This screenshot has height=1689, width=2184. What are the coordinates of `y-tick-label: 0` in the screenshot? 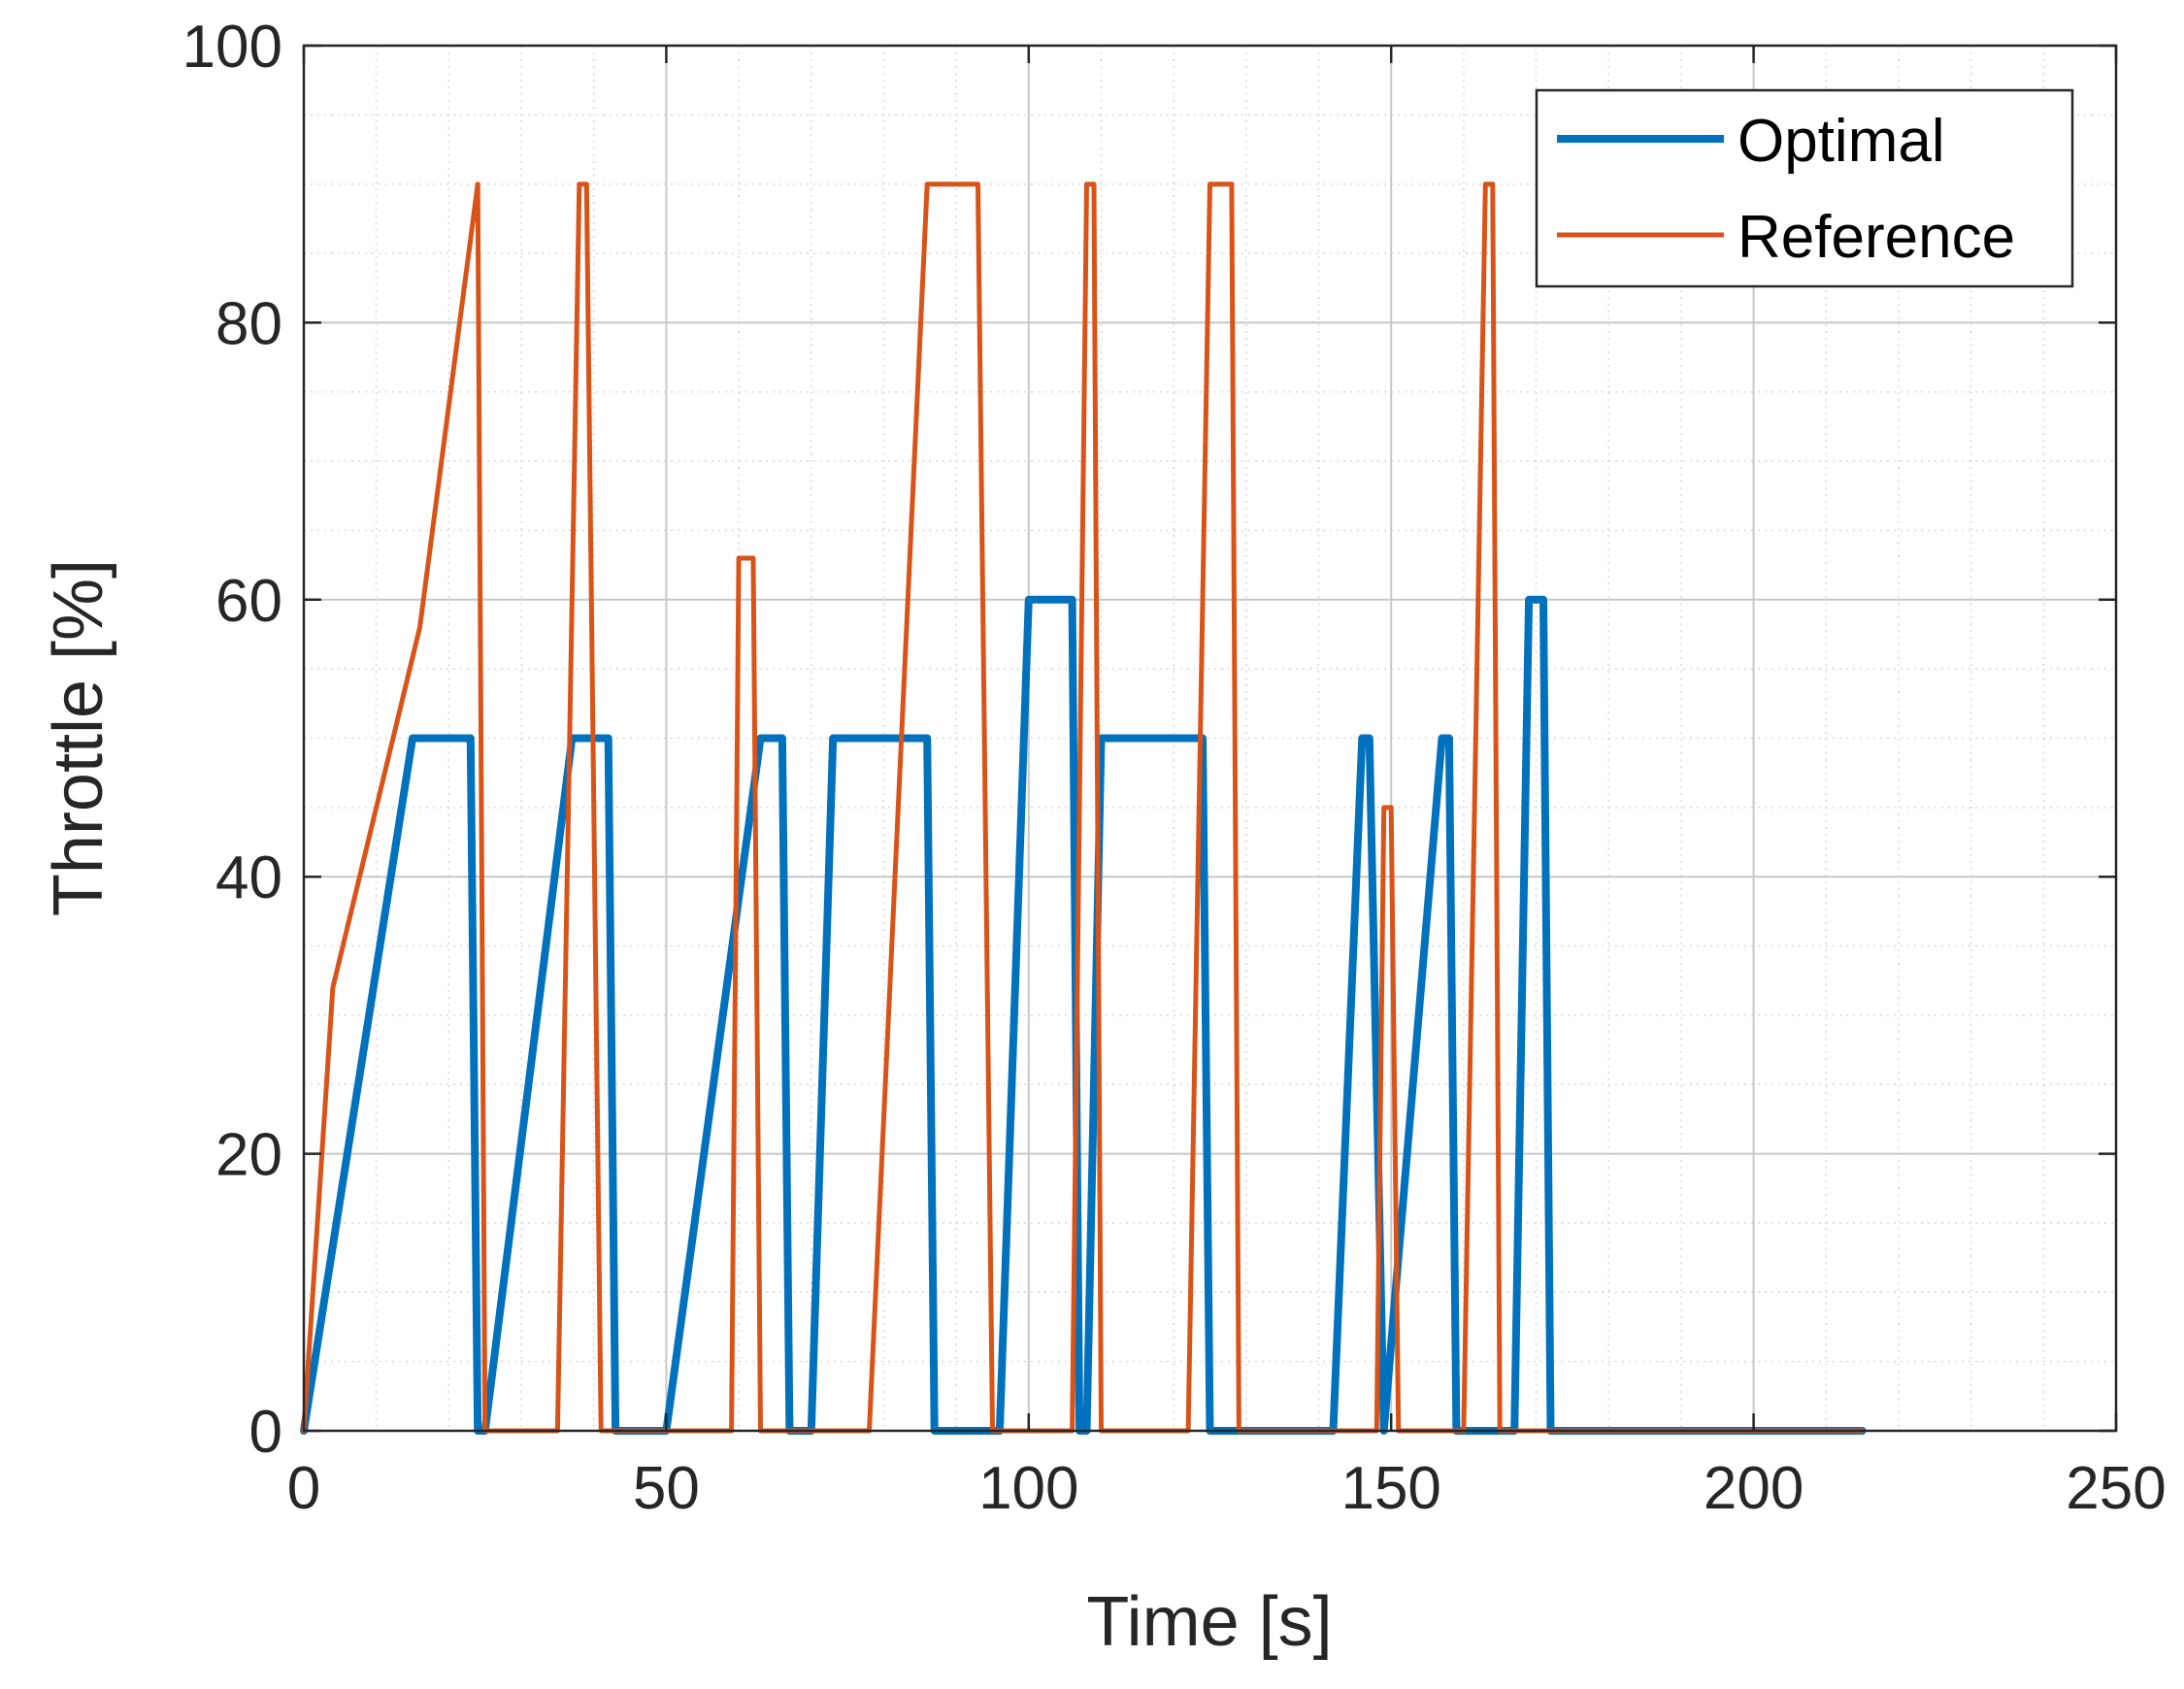 It's located at (265, 1433).